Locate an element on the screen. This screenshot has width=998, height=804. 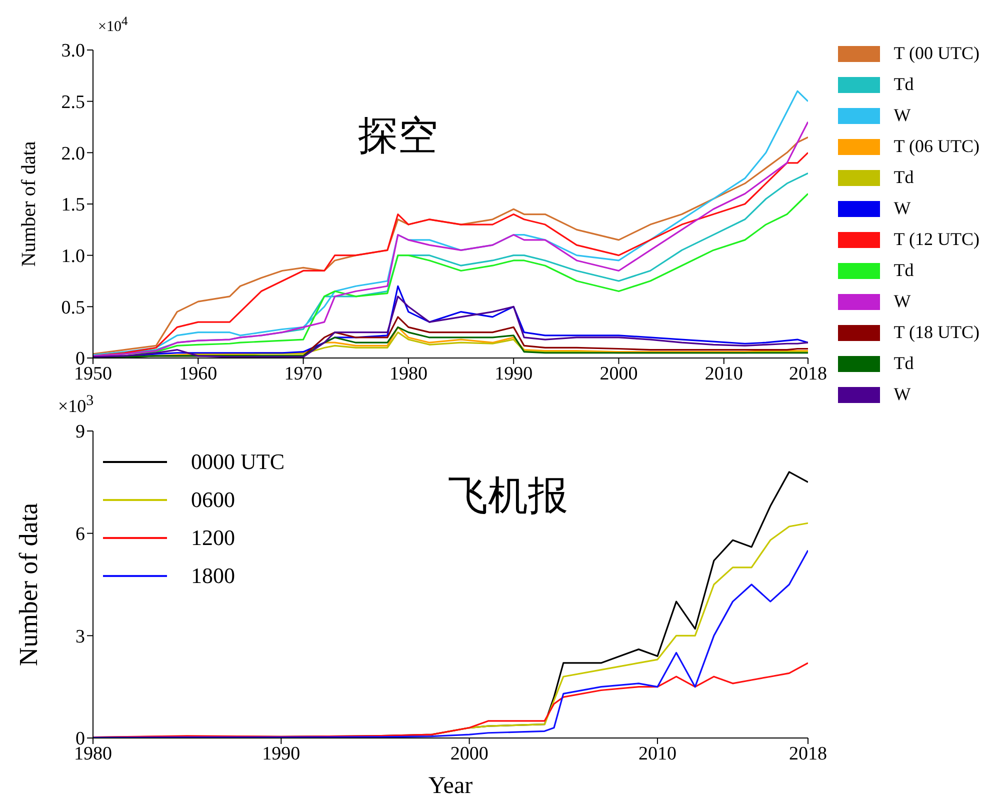
legend-label: T (00 UTC) is located at coordinates (937, 53).